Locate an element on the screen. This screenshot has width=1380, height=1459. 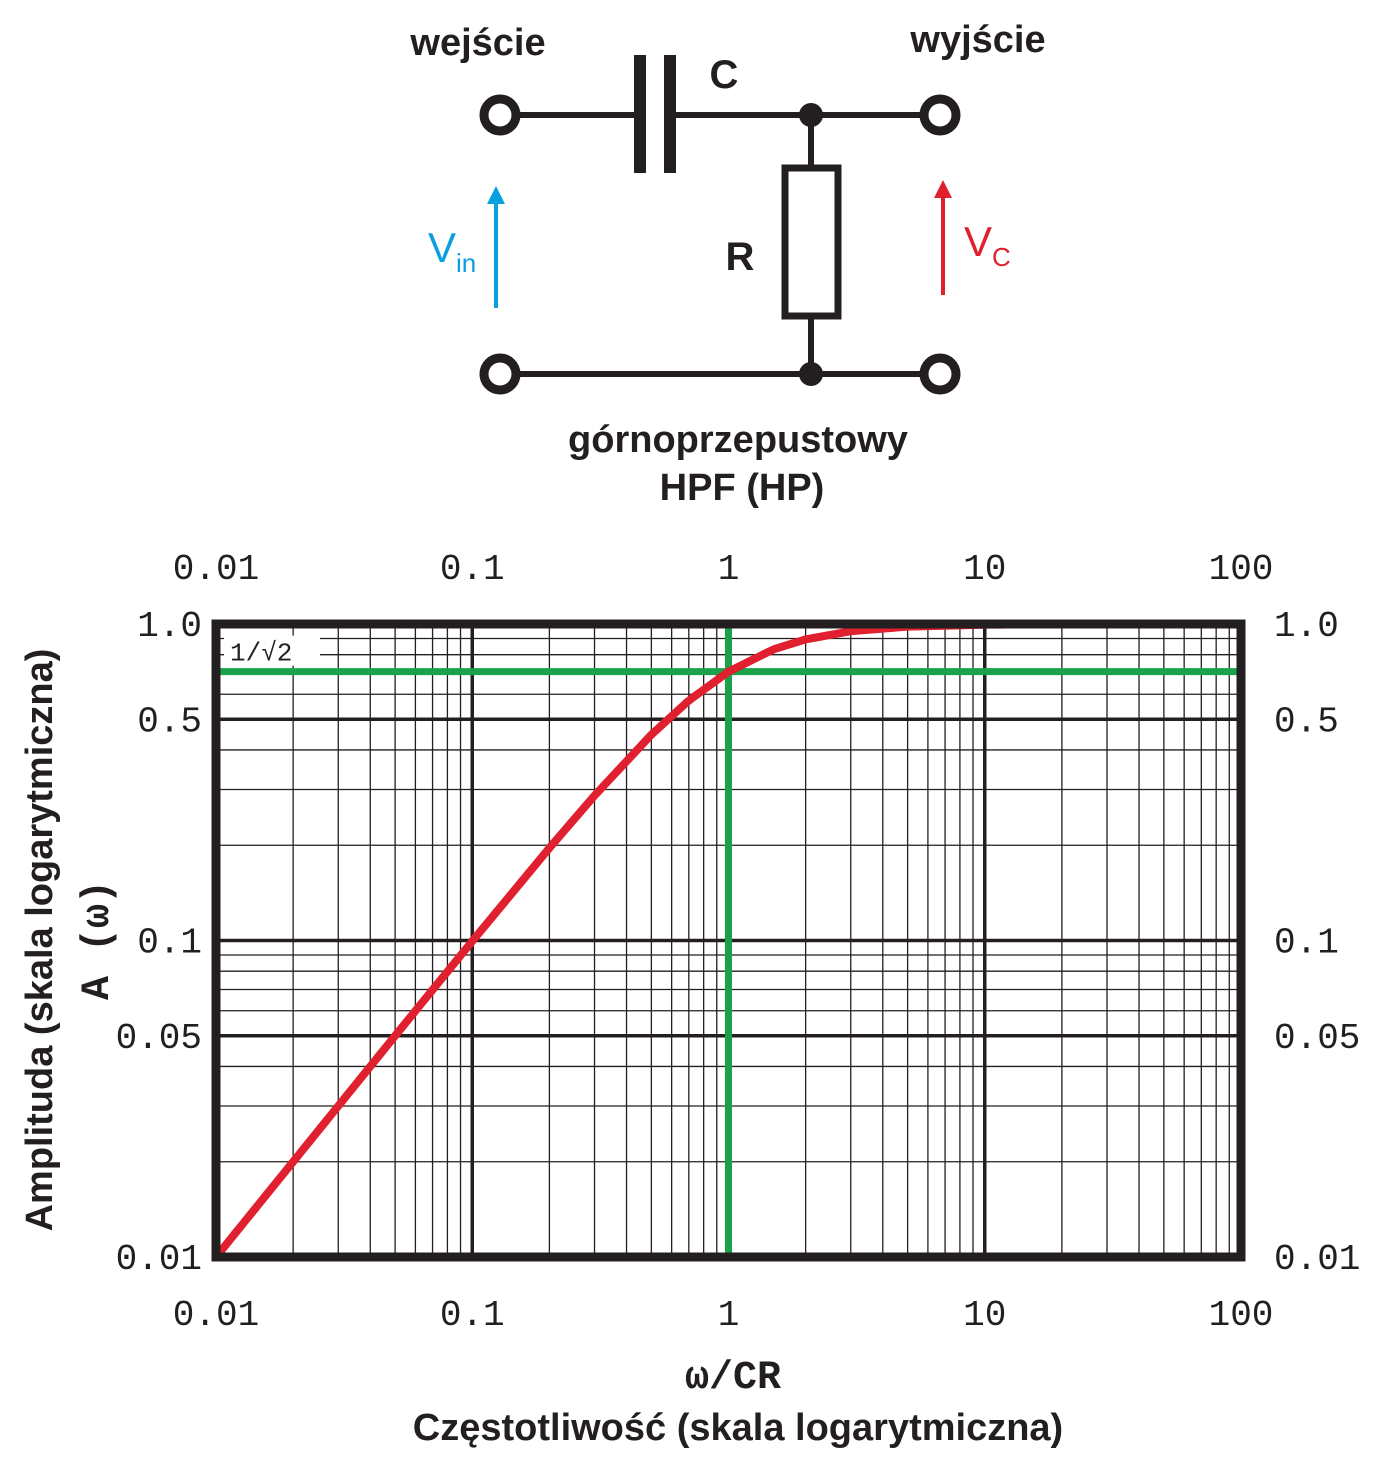
reference-level-label-group: 1/√2 is located at coordinates (272, 652).